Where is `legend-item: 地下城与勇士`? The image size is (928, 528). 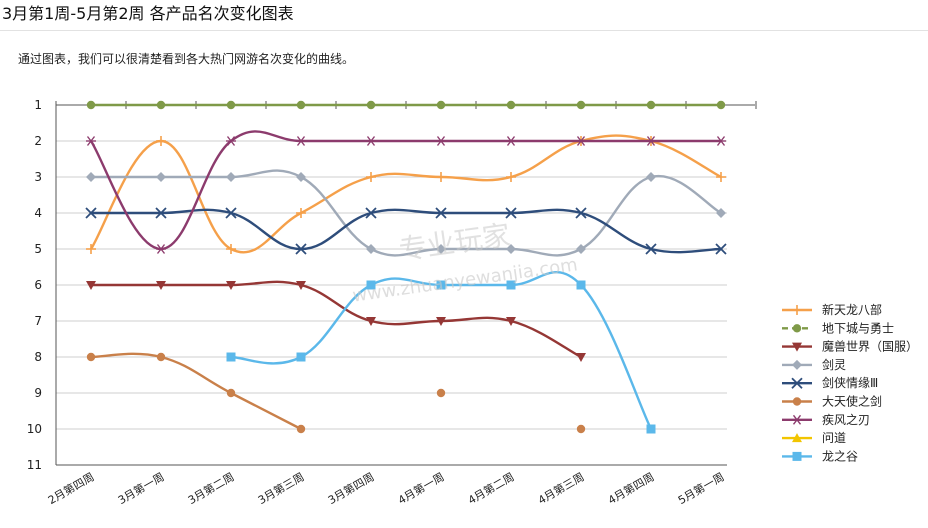
legend-item: 地下城与勇士 is located at coordinates (838, 328).